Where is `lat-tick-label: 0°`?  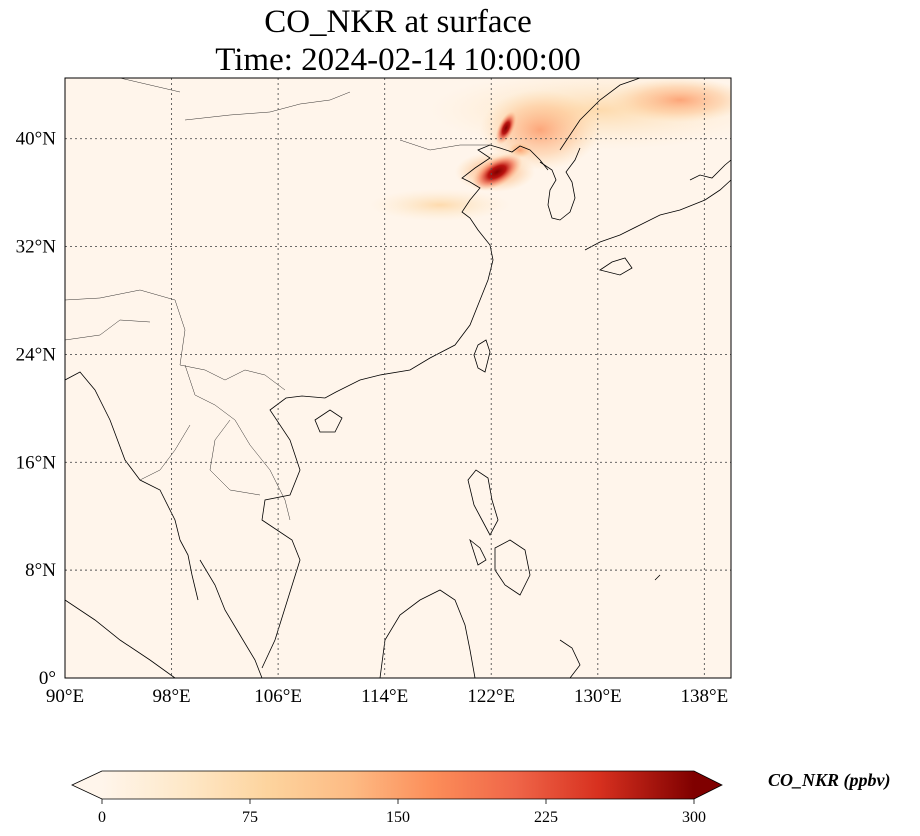 lat-tick-label: 0° is located at coordinates (47, 678).